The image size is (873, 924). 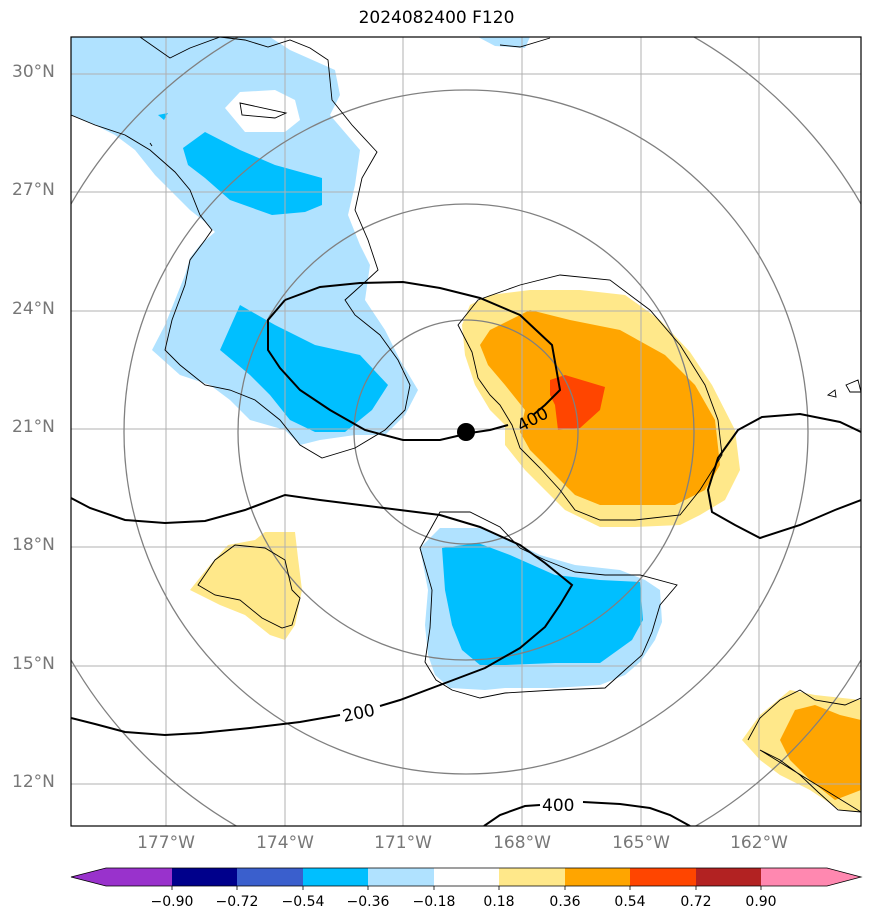 What do you see at coordinates (88, 877) in the screenshot?
I see `colorbar-extend-low` at bounding box center [88, 877].